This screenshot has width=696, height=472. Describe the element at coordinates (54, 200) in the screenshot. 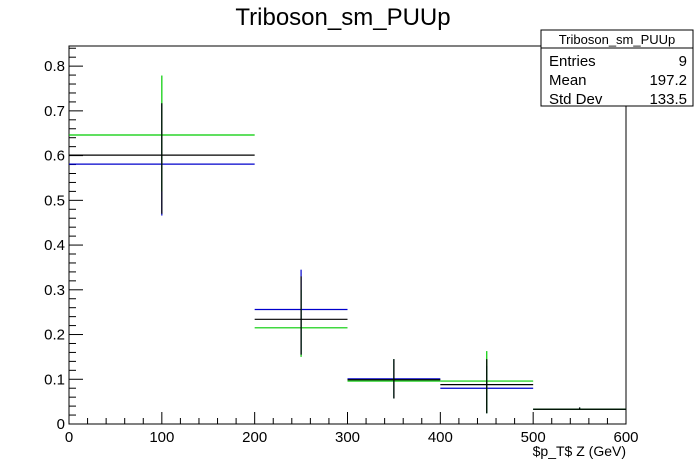

I see `y-tick-label: 0.5` at that location.